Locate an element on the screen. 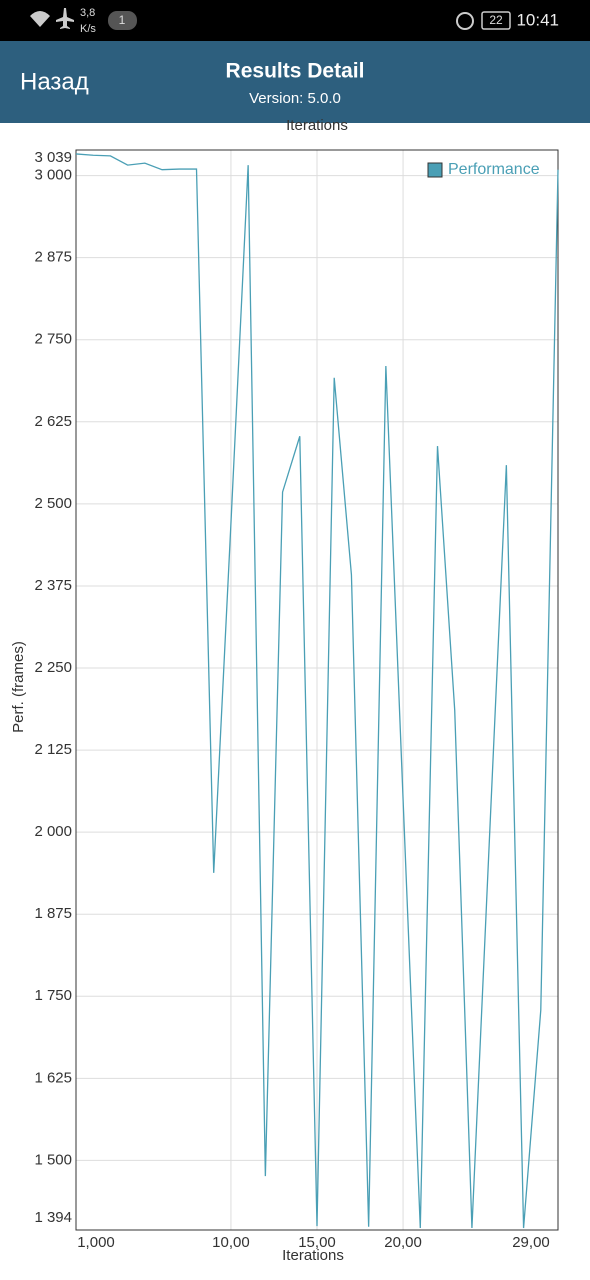  speed-unit: K/s is located at coordinates (88, 29).